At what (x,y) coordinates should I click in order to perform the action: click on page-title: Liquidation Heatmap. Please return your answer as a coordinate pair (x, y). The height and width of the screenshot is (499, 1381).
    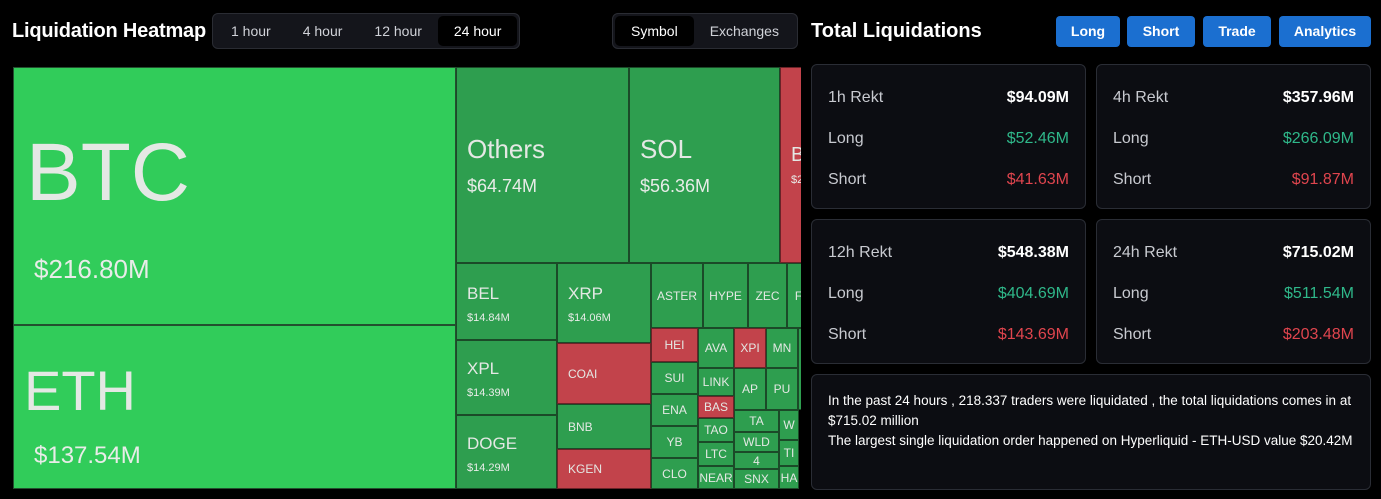
    Looking at the image, I should click on (109, 31).